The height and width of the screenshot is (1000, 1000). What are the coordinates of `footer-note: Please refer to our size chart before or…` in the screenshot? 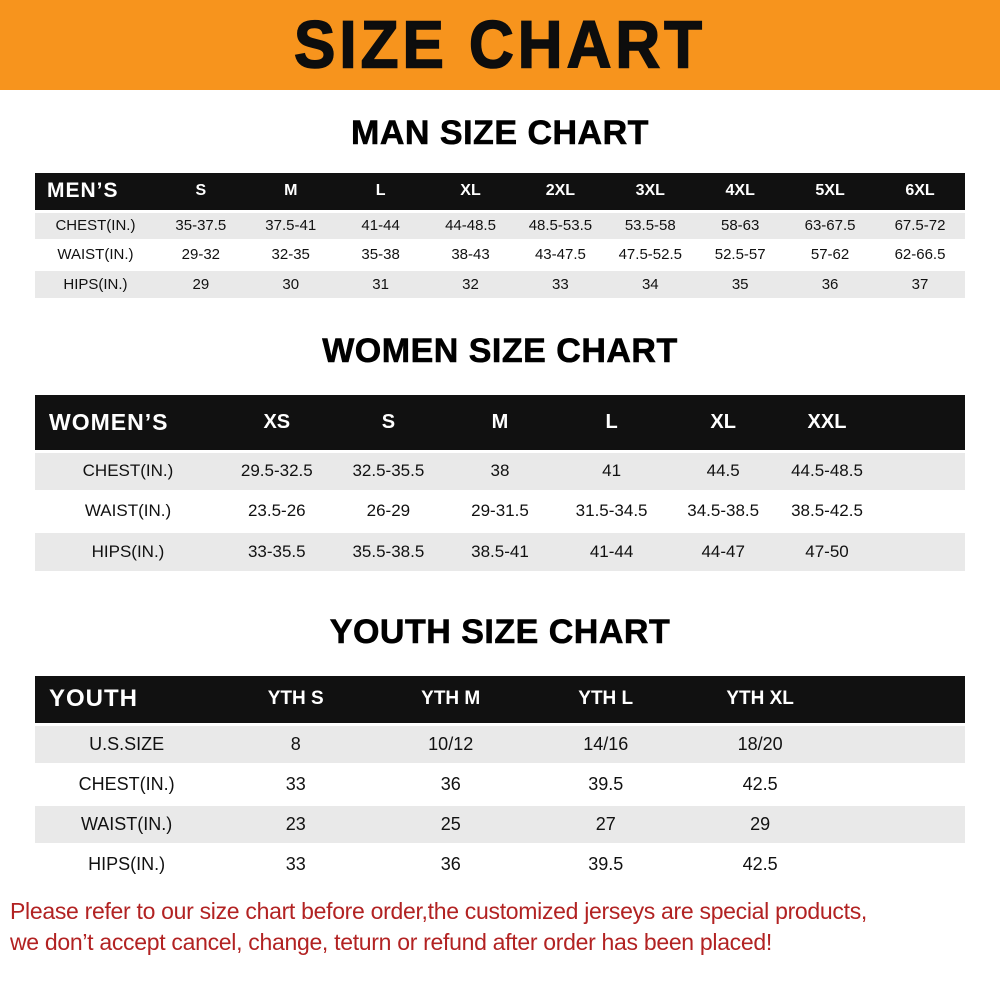 It's located at (505, 927).